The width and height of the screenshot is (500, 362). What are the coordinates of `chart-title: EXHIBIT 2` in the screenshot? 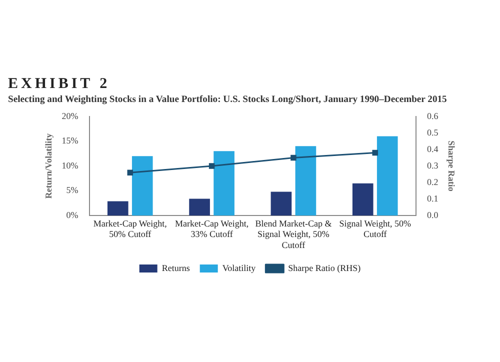 It's located at (59, 84).